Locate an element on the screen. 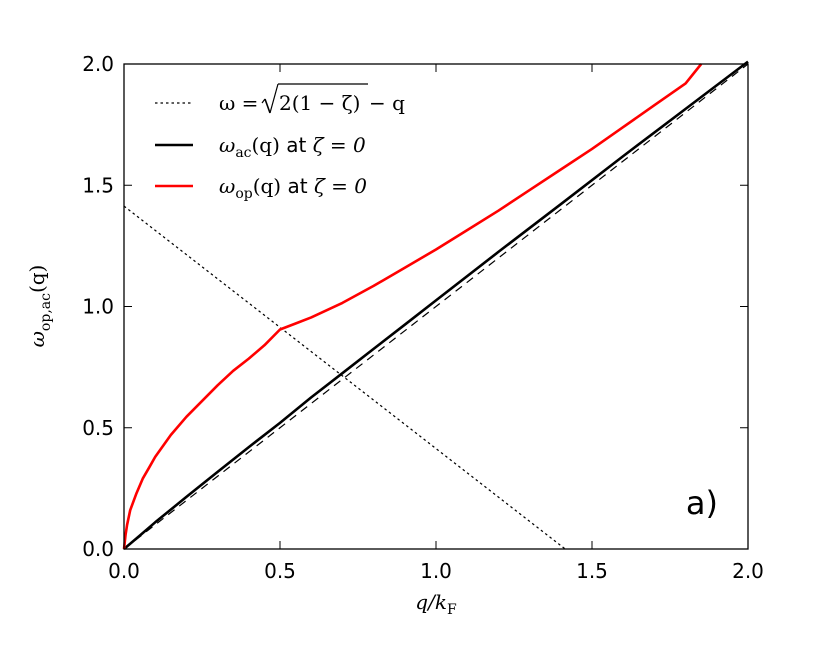 The width and height of the screenshot is (830, 646). legend-entry-acoustic: ωac(q) at ζ = 0 is located at coordinates (260, 147).